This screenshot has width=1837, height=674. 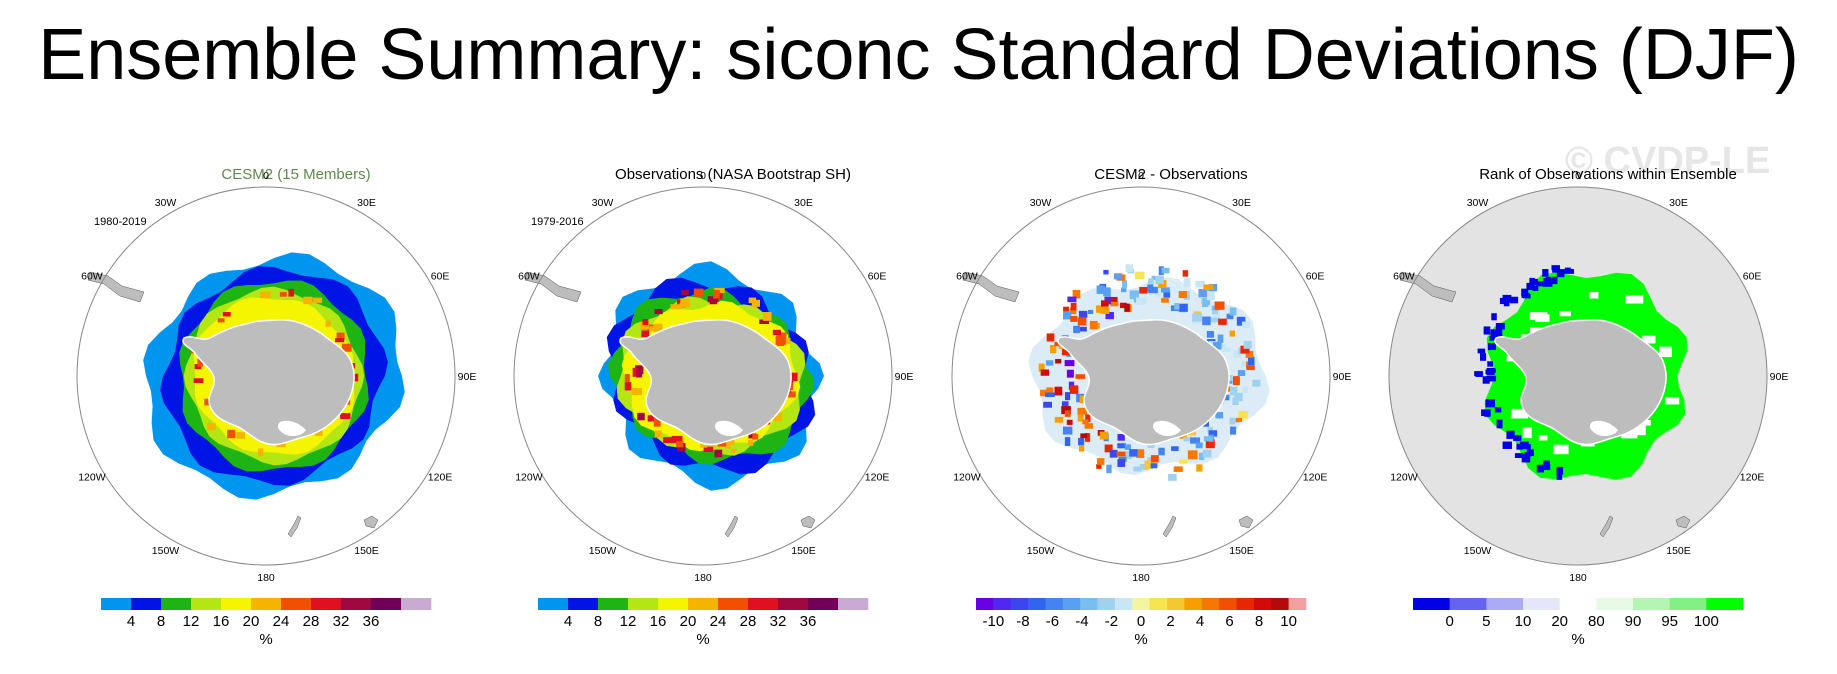 I want to click on lon-label: 30E, so click(x=1678, y=203).